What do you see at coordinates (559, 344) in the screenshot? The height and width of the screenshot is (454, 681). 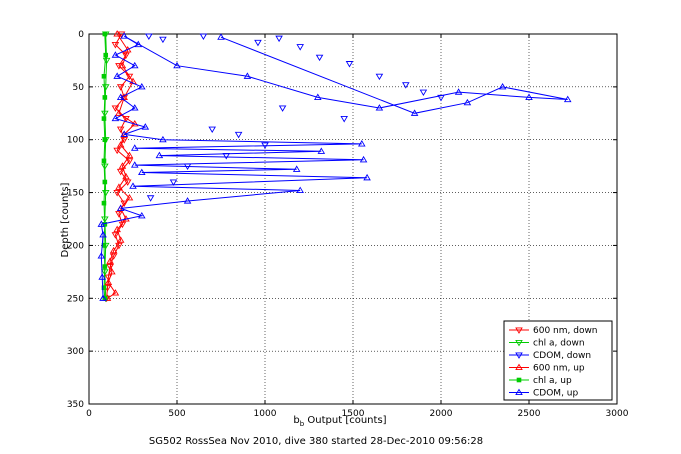 I see `legend-entry: chl a, down` at bounding box center [559, 344].